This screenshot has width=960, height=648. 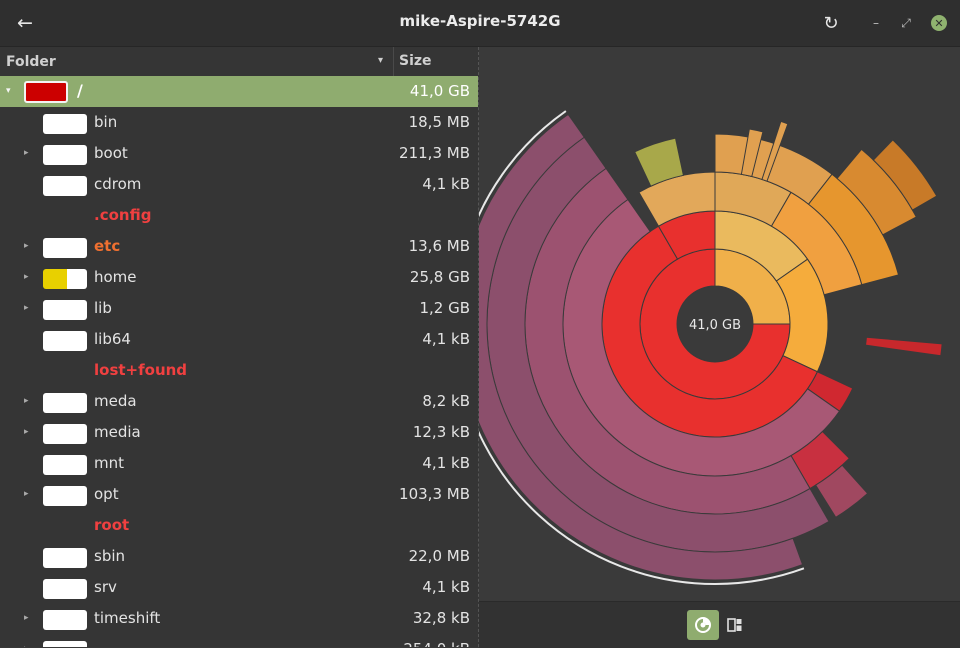 What do you see at coordinates (441, 618) in the screenshot?
I see `folder-size: 32,8 kB` at bounding box center [441, 618].